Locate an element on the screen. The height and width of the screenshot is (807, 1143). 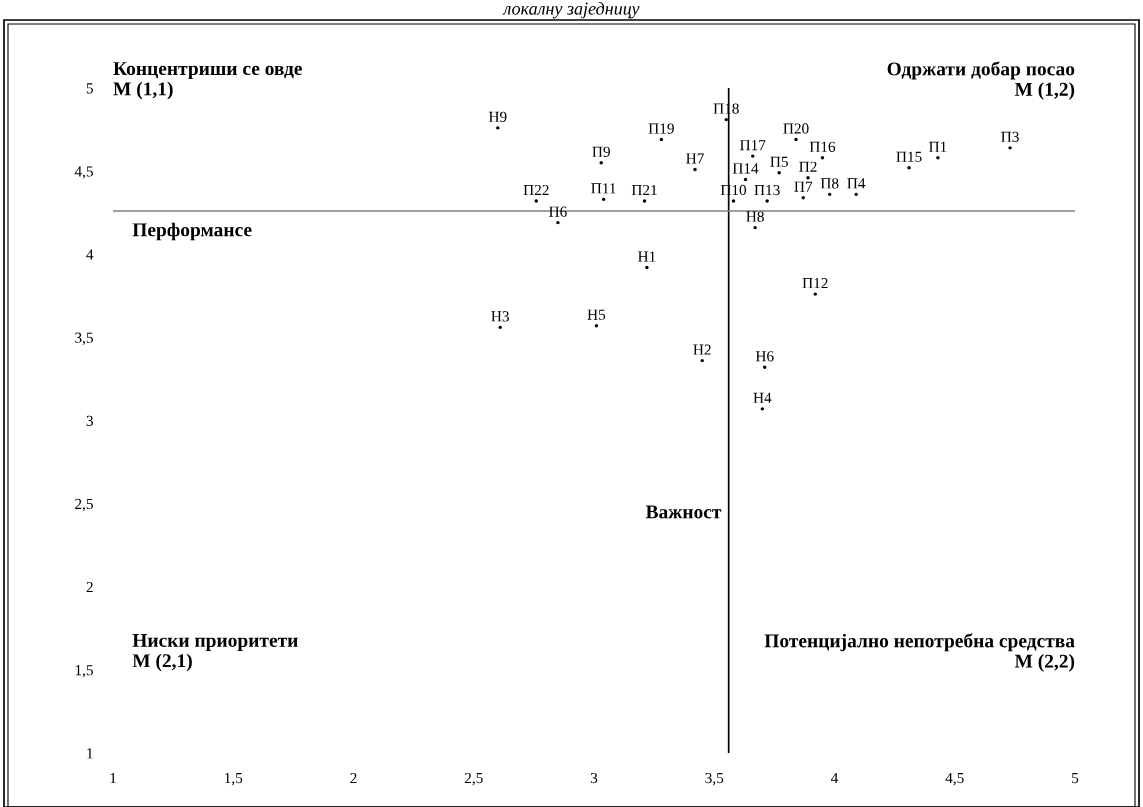
data-label: Н1 is located at coordinates (647, 256).